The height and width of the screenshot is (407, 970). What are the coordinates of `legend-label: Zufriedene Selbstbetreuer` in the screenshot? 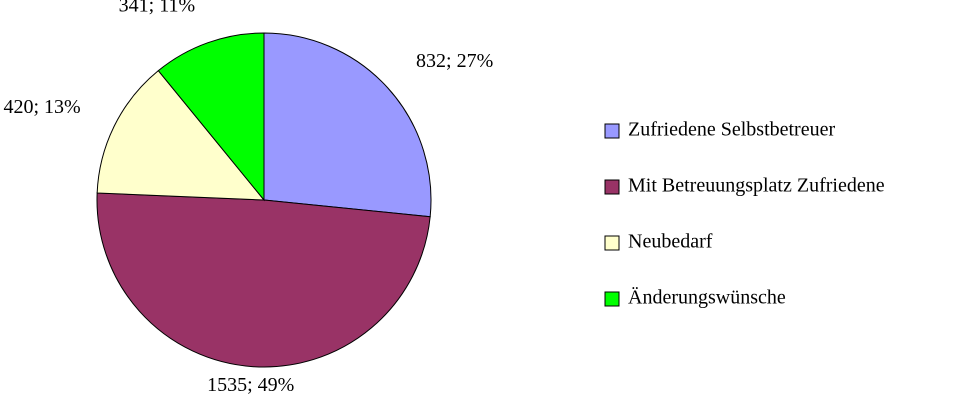 It's located at (731, 130).